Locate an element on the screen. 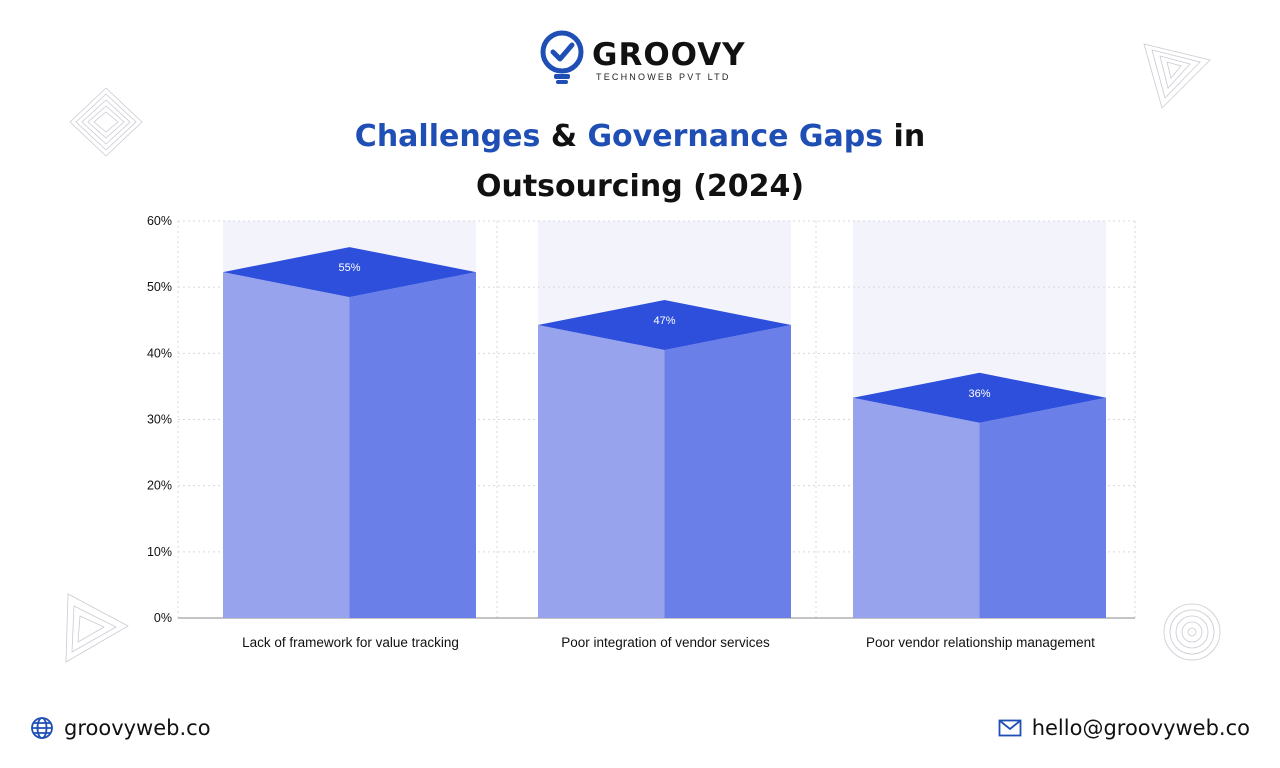 This screenshot has width=1280, height=768. x-category-label: Poor vendor relationship management is located at coordinates (980, 642).